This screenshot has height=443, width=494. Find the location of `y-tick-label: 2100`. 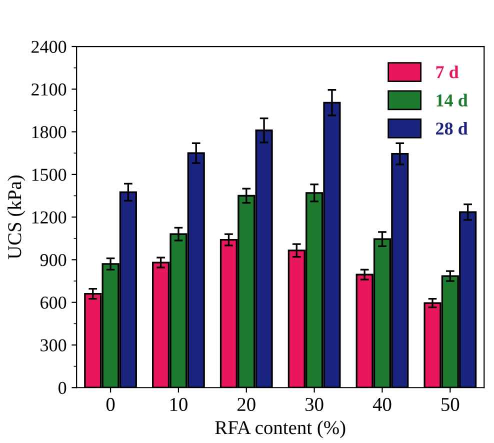

y-tick-label: 2100 is located at coordinates (49, 89).